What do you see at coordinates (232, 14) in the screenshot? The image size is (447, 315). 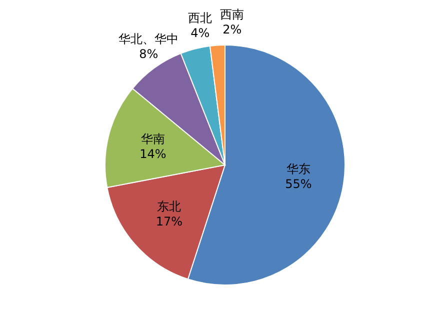 I see `slice-label: 西南` at bounding box center [232, 14].